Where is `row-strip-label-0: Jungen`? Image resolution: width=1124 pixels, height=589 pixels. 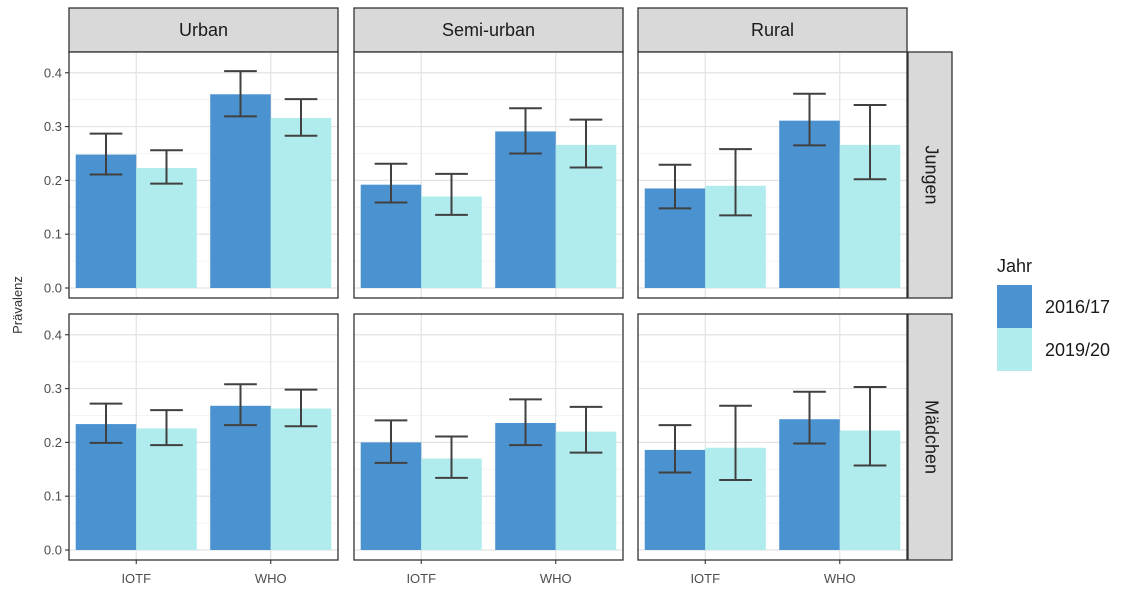
row-strip-label-0: Jungen is located at coordinates (931, 174).